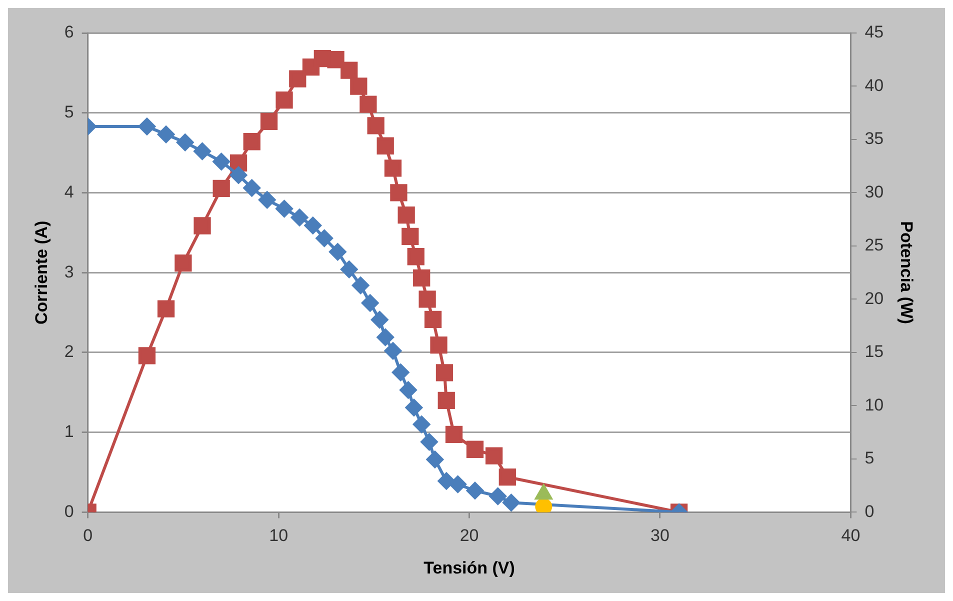 This screenshot has width=953, height=601. What do you see at coordinates (874, 352) in the screenshot?
I see `y2-tick-label: 15` at bounding box center [874, 352].